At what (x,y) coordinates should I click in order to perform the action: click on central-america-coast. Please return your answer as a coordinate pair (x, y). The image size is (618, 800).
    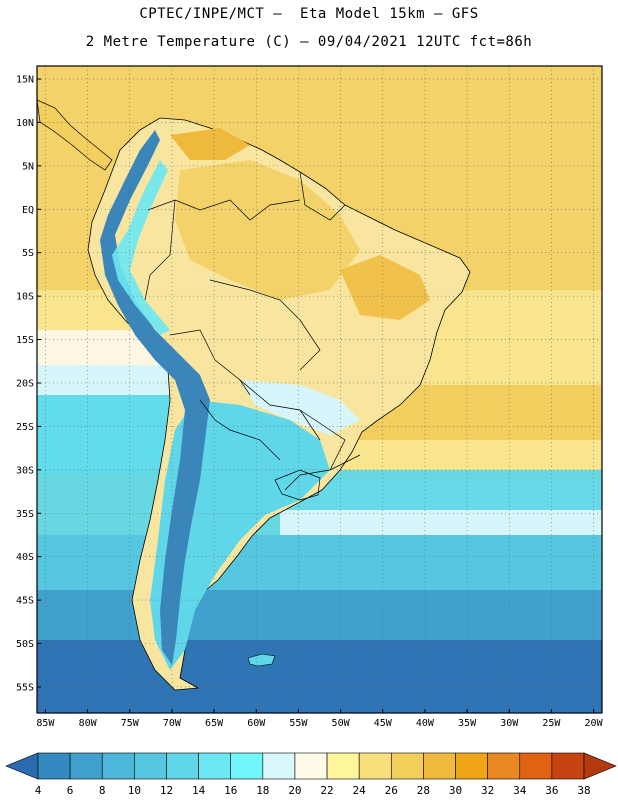
    Looking at the image, I should click on (75, 135).